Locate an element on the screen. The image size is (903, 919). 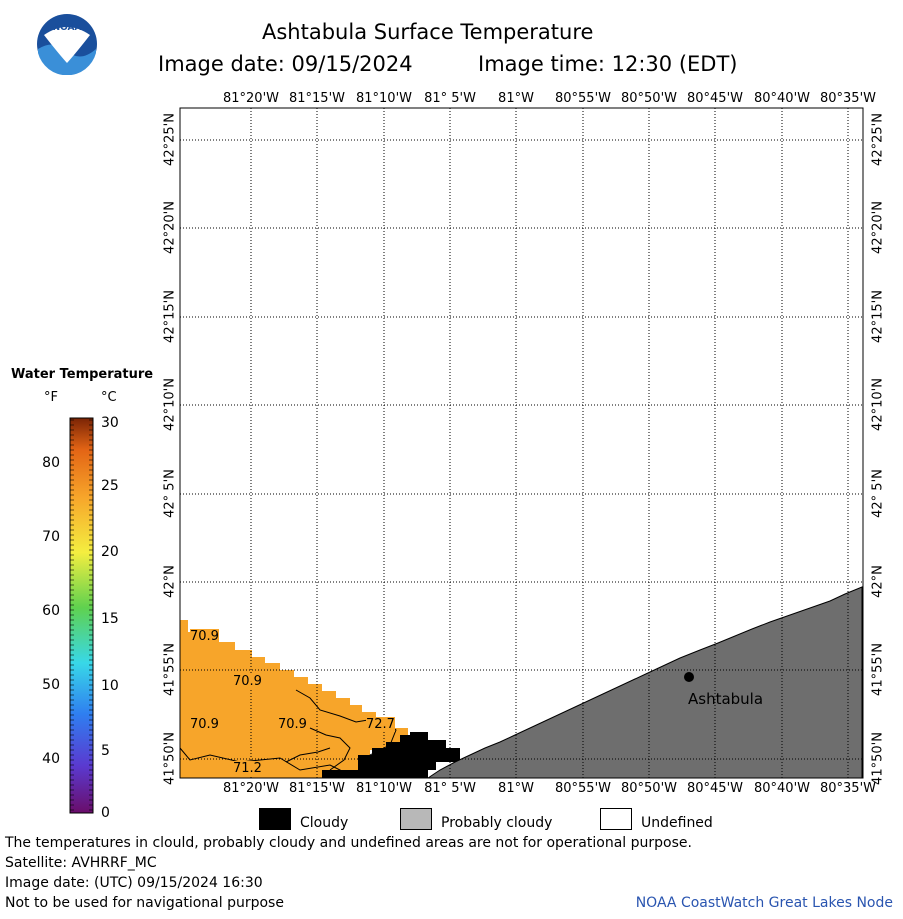
legend-f-tick: 50 is located at coordinates (51, 685).